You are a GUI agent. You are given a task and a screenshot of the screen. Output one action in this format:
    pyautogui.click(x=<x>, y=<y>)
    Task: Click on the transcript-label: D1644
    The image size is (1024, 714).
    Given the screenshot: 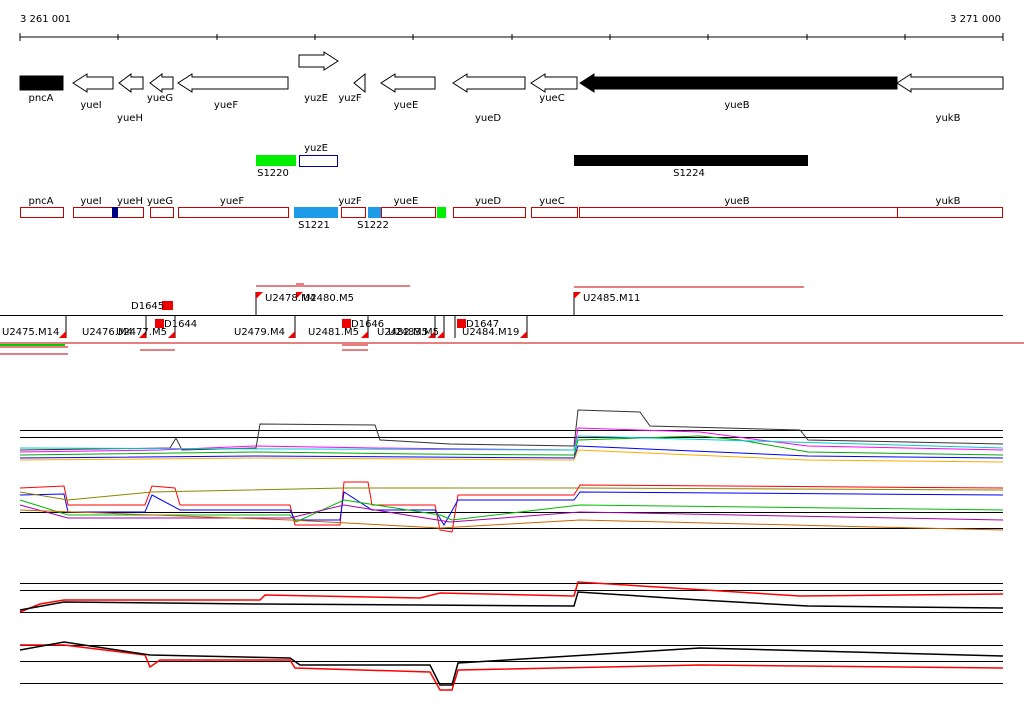 What is the action you would take?
    pyautogui.click(x=180, y=324)
    